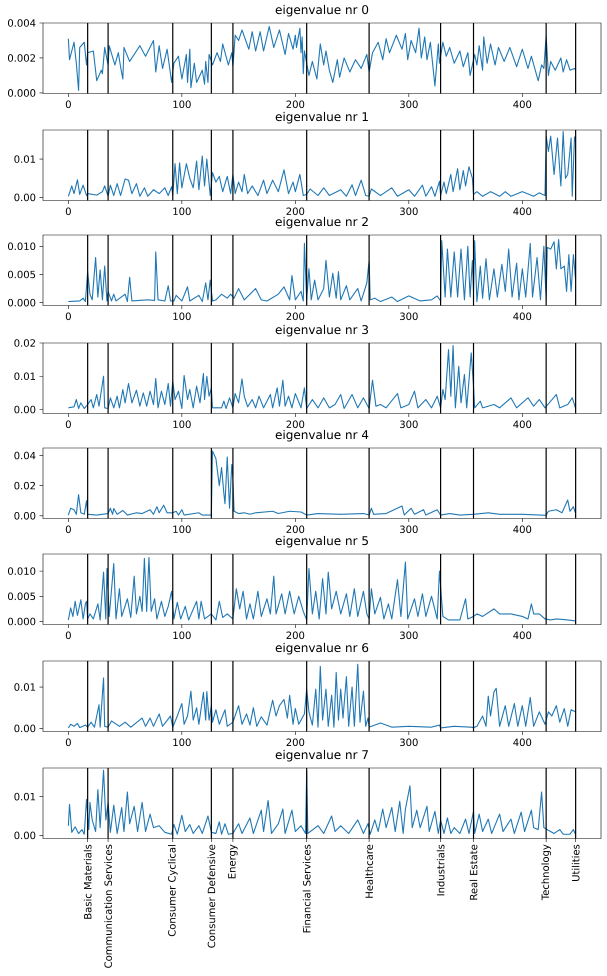  I want to click on text: Financial Services, so click(306, 888).